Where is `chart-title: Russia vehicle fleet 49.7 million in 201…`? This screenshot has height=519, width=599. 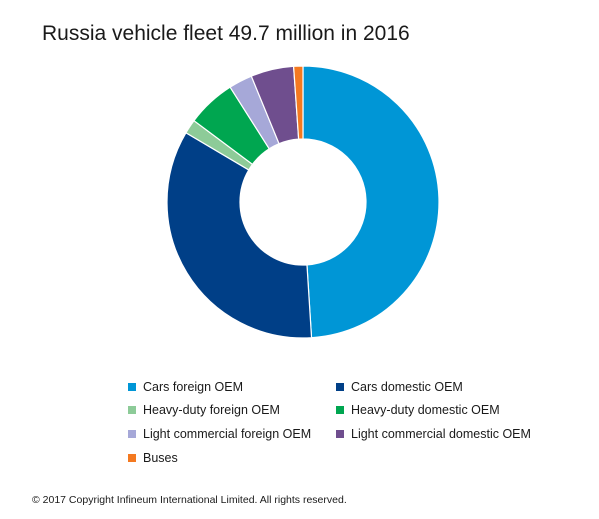 chart-title: Russia vehicle fleet 49.7 million in 201… is located at coordinates (226, 33).